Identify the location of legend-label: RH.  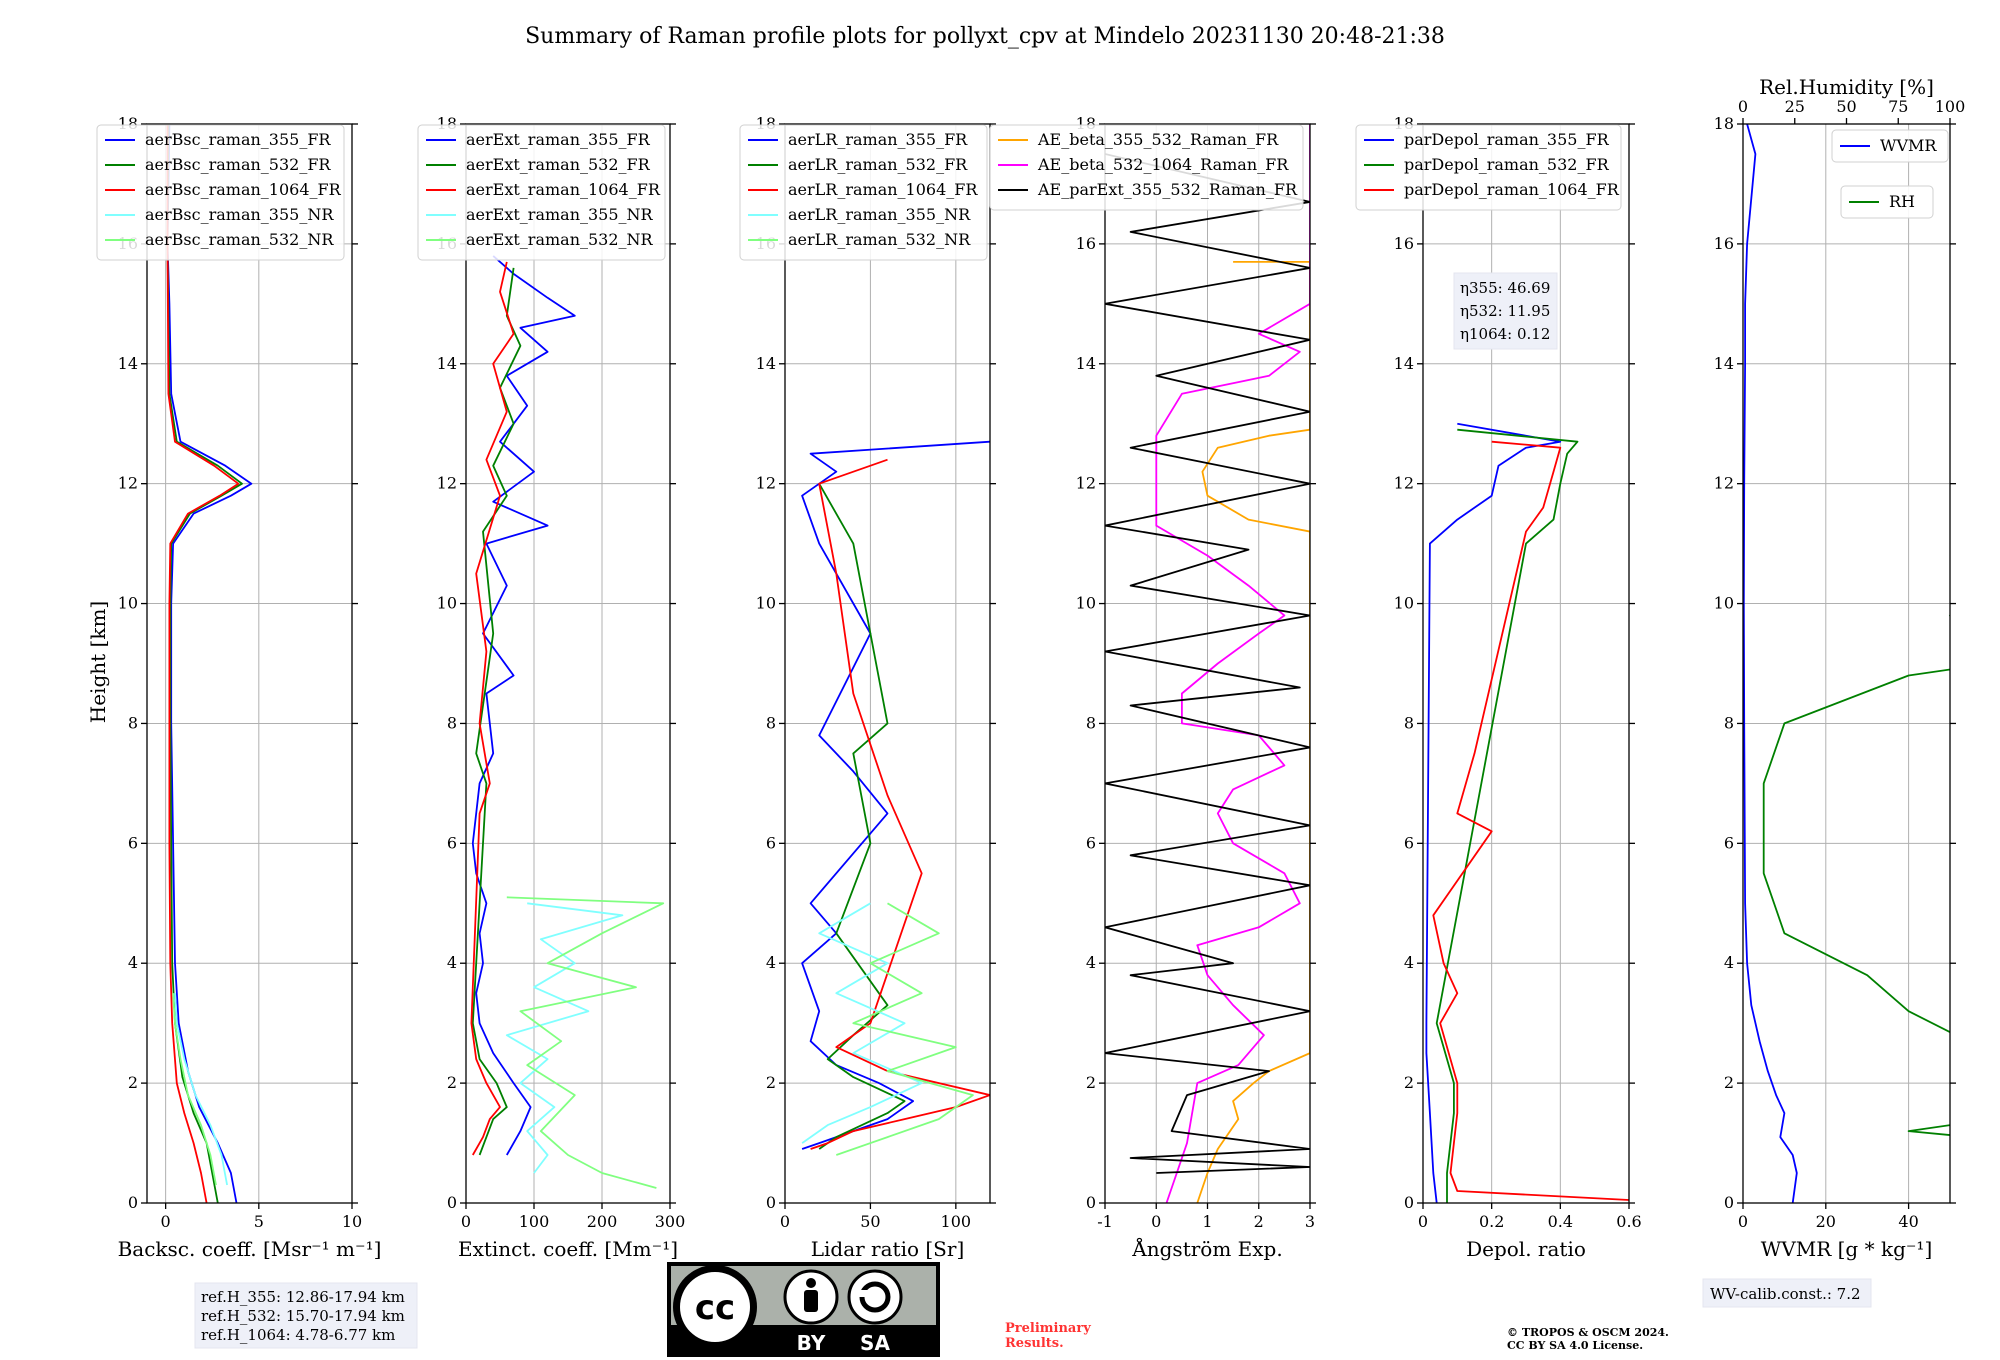
(1902, 201).